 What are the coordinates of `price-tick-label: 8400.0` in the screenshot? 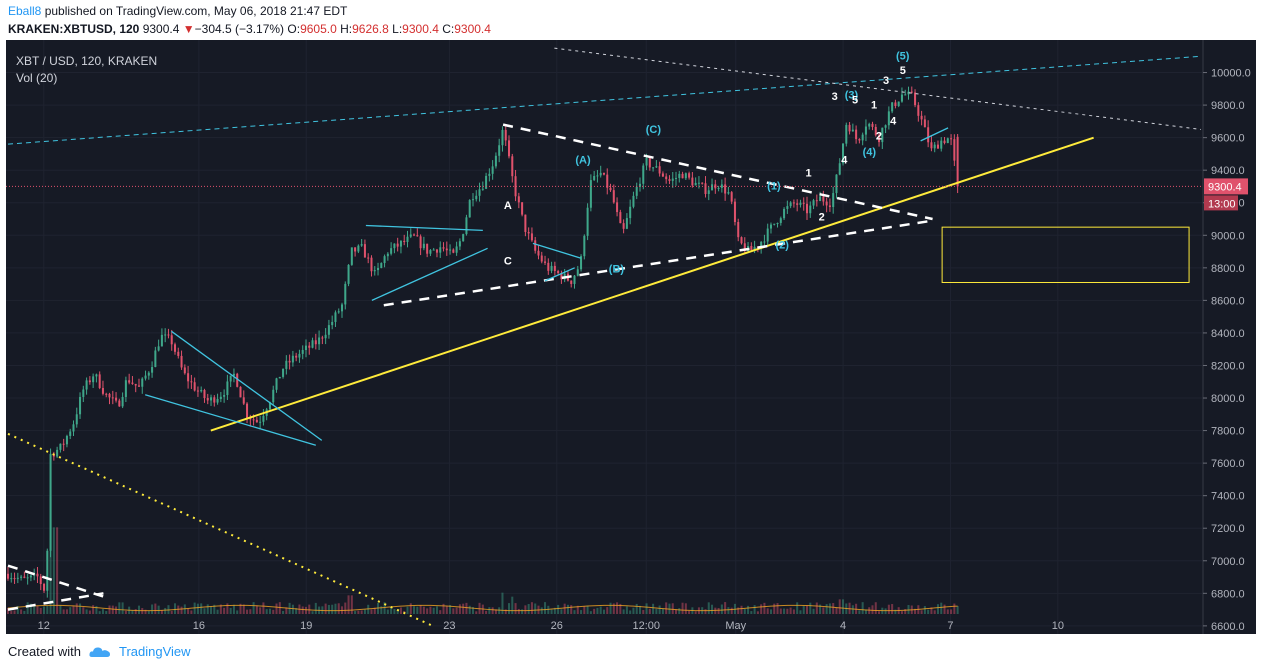 It's located at (1228, 334).